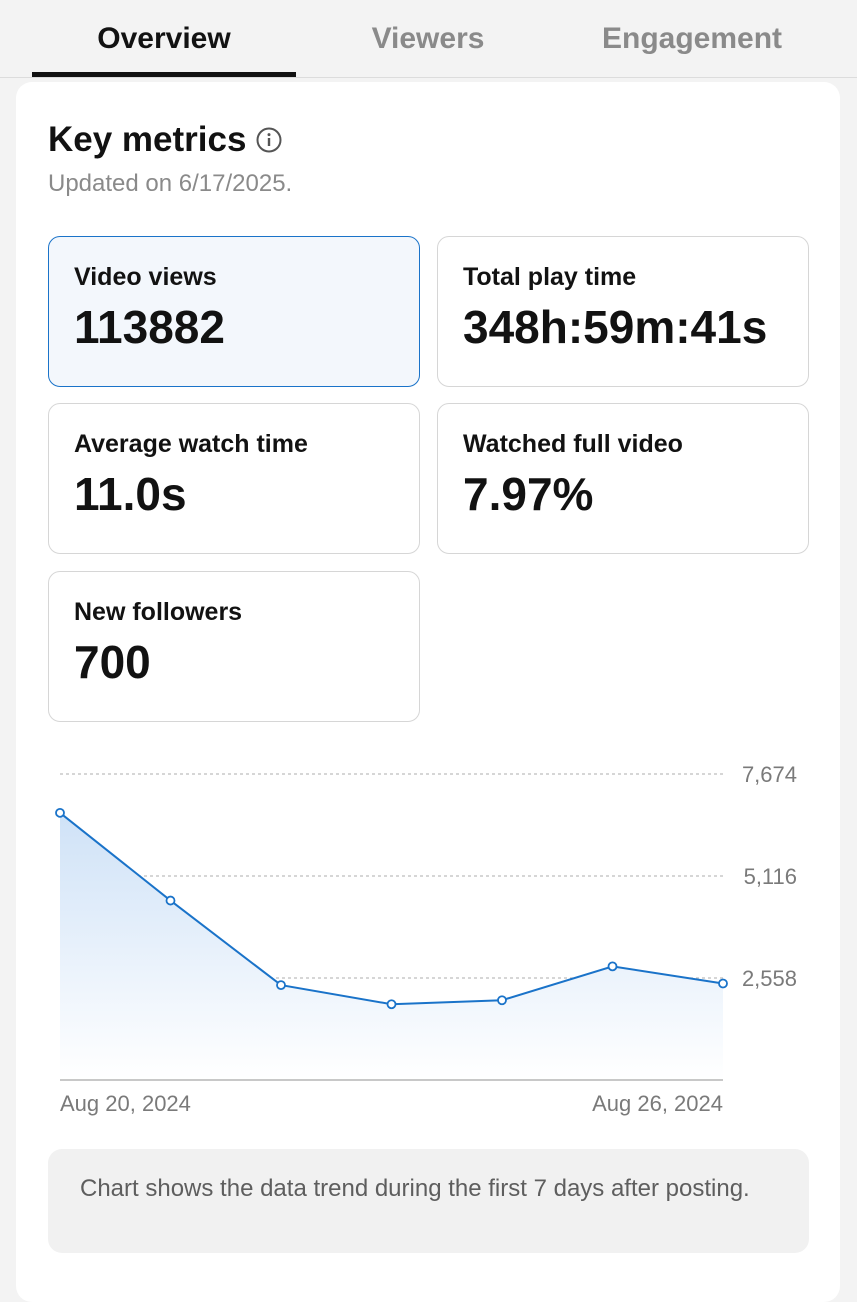 The width and height of the screenshot is (857, 1302). I want to click on metric-new-followers: New followers 700, so click(234, 646).